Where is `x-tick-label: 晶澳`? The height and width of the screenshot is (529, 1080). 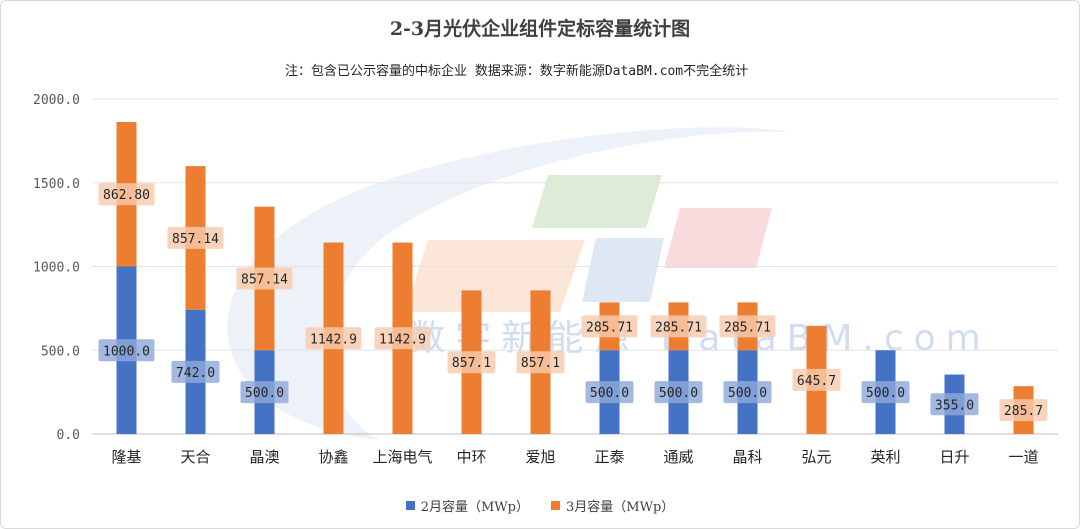 x-tick-label: 晶澳 is located at coordinates (264, 457).